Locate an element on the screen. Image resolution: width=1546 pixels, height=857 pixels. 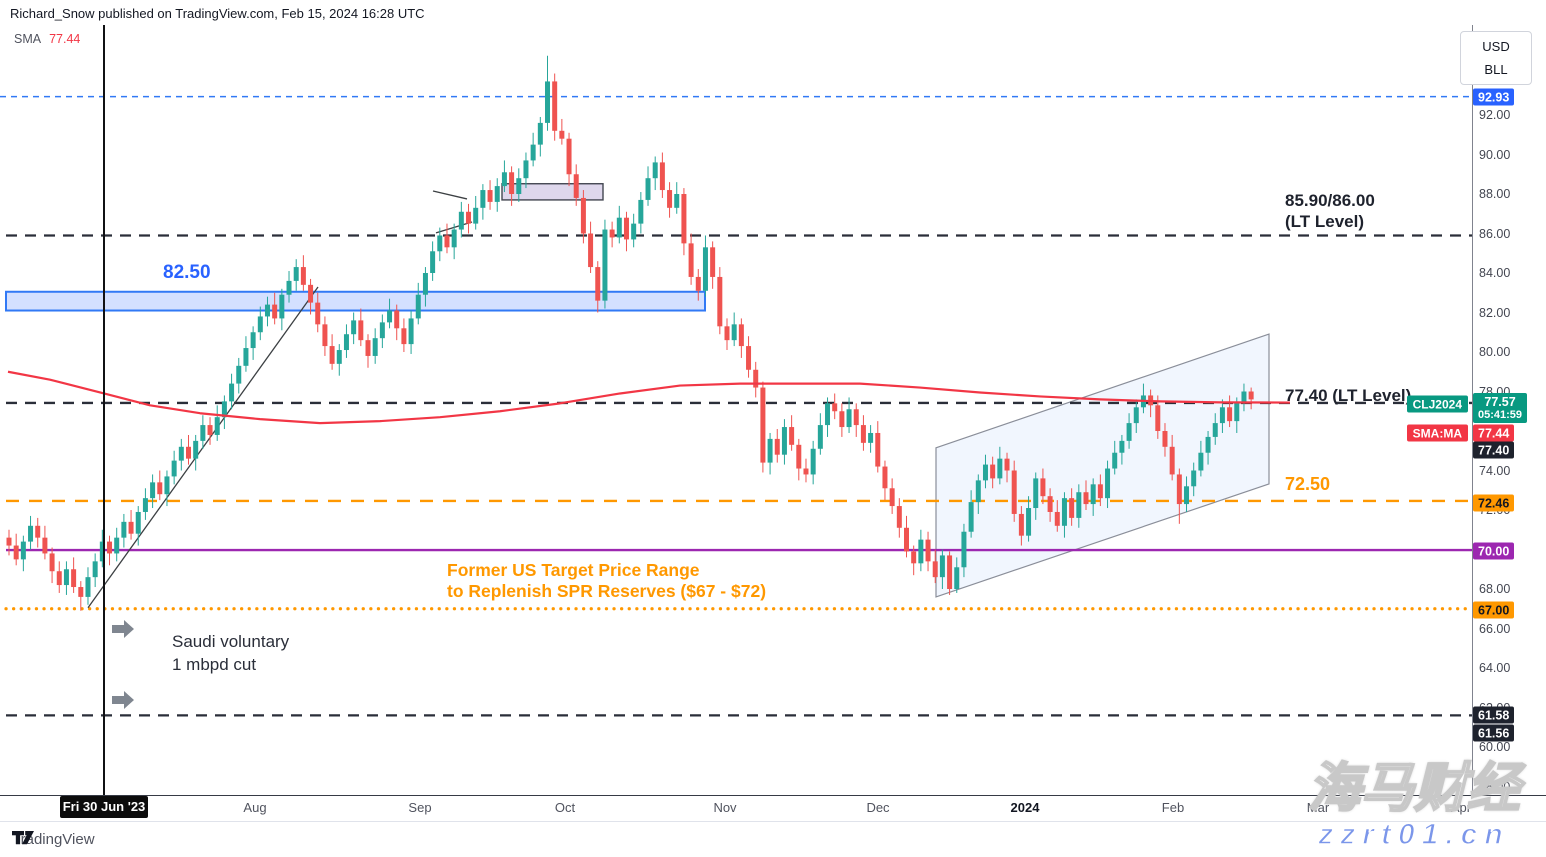
watermark-cn-text: 海马财经 is located at coordinates (1414, 789).